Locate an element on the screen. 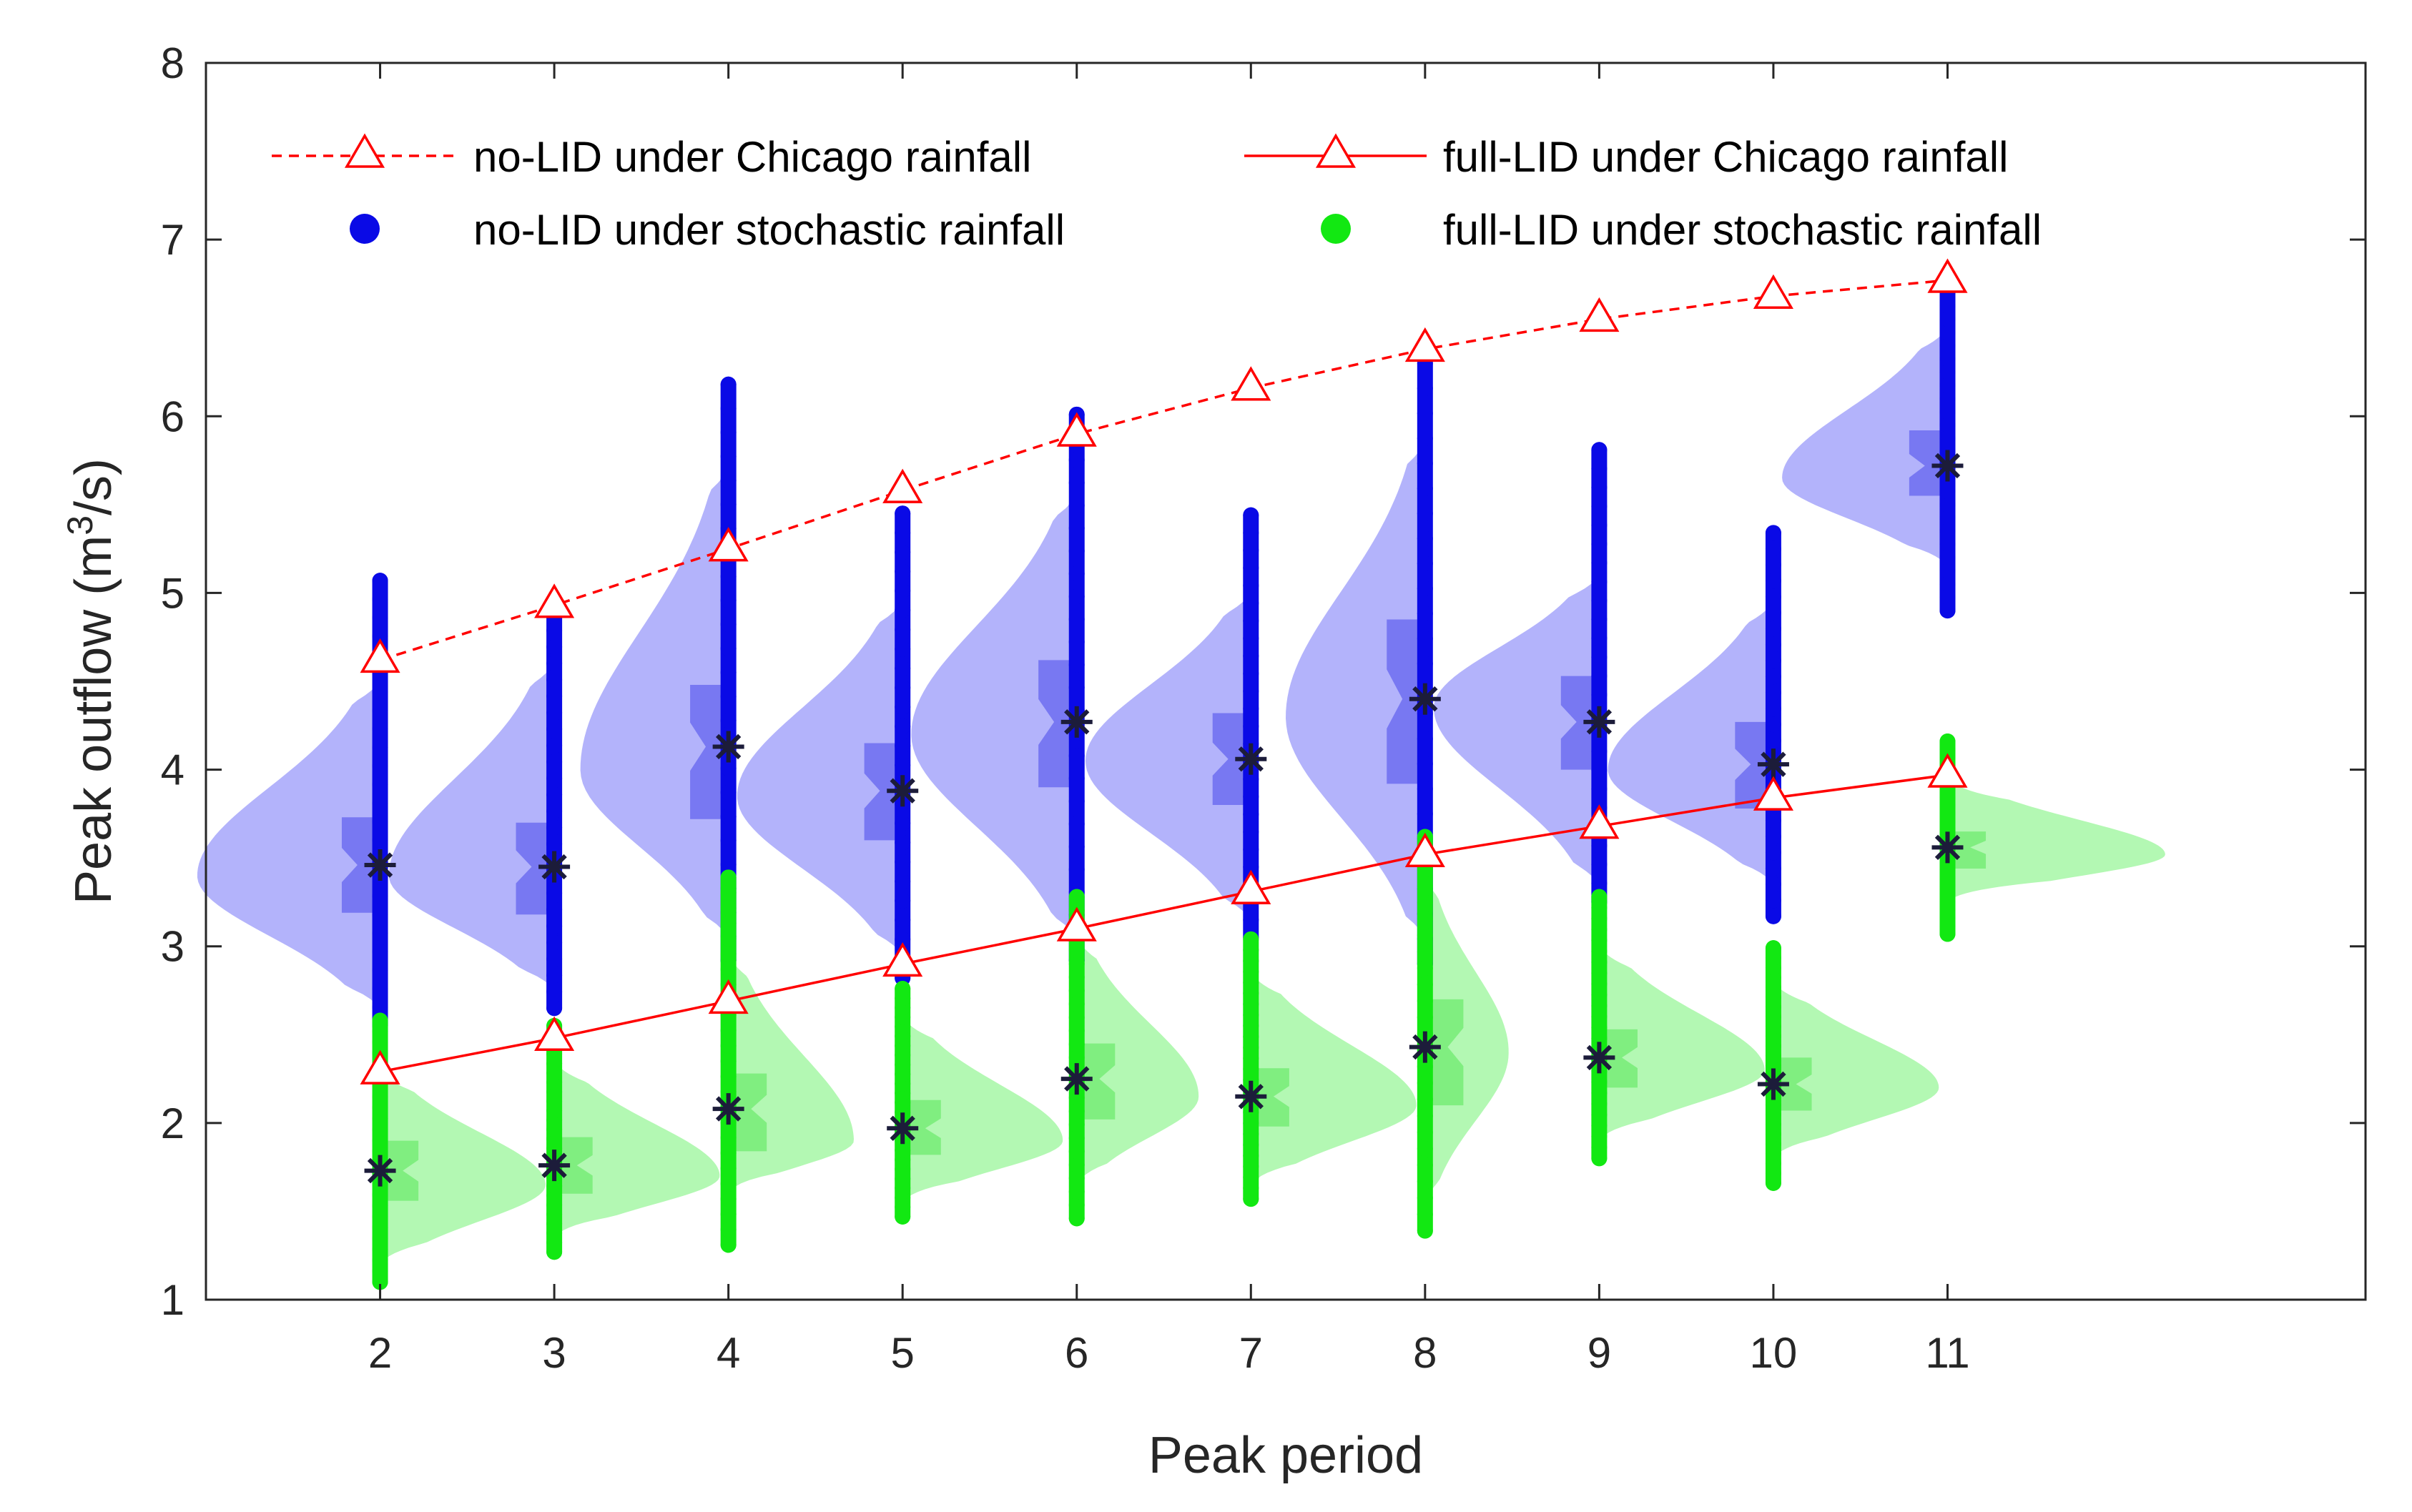 The height and width of the screenshot is (1512, 2412). y-tick-label: 2 is located at coordinates (172, 1123).